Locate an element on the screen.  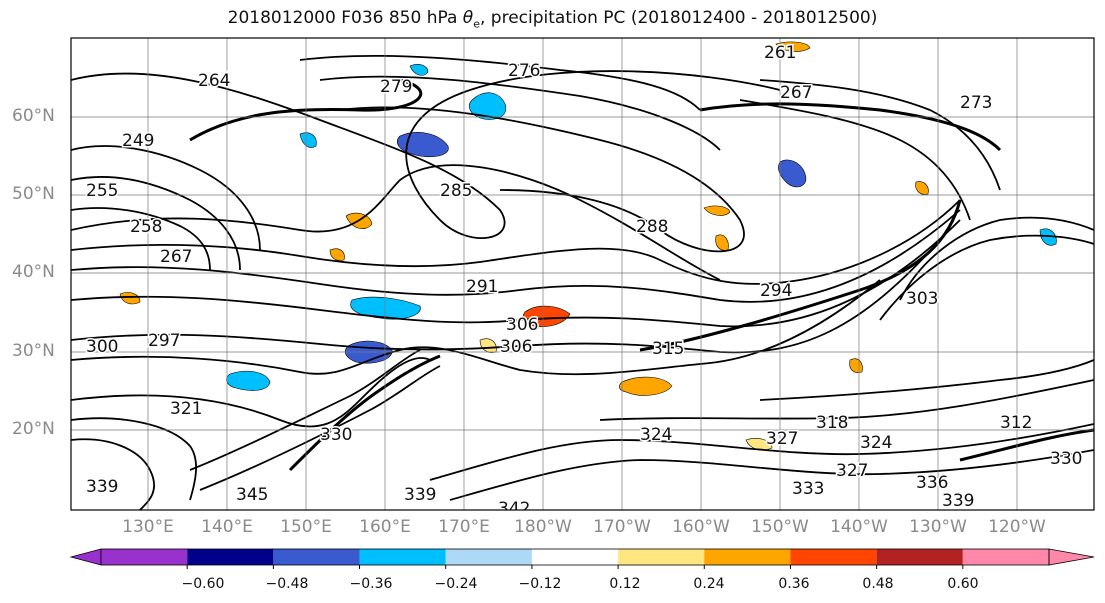
contour-label: 336 is located at coordinates (932, 483).